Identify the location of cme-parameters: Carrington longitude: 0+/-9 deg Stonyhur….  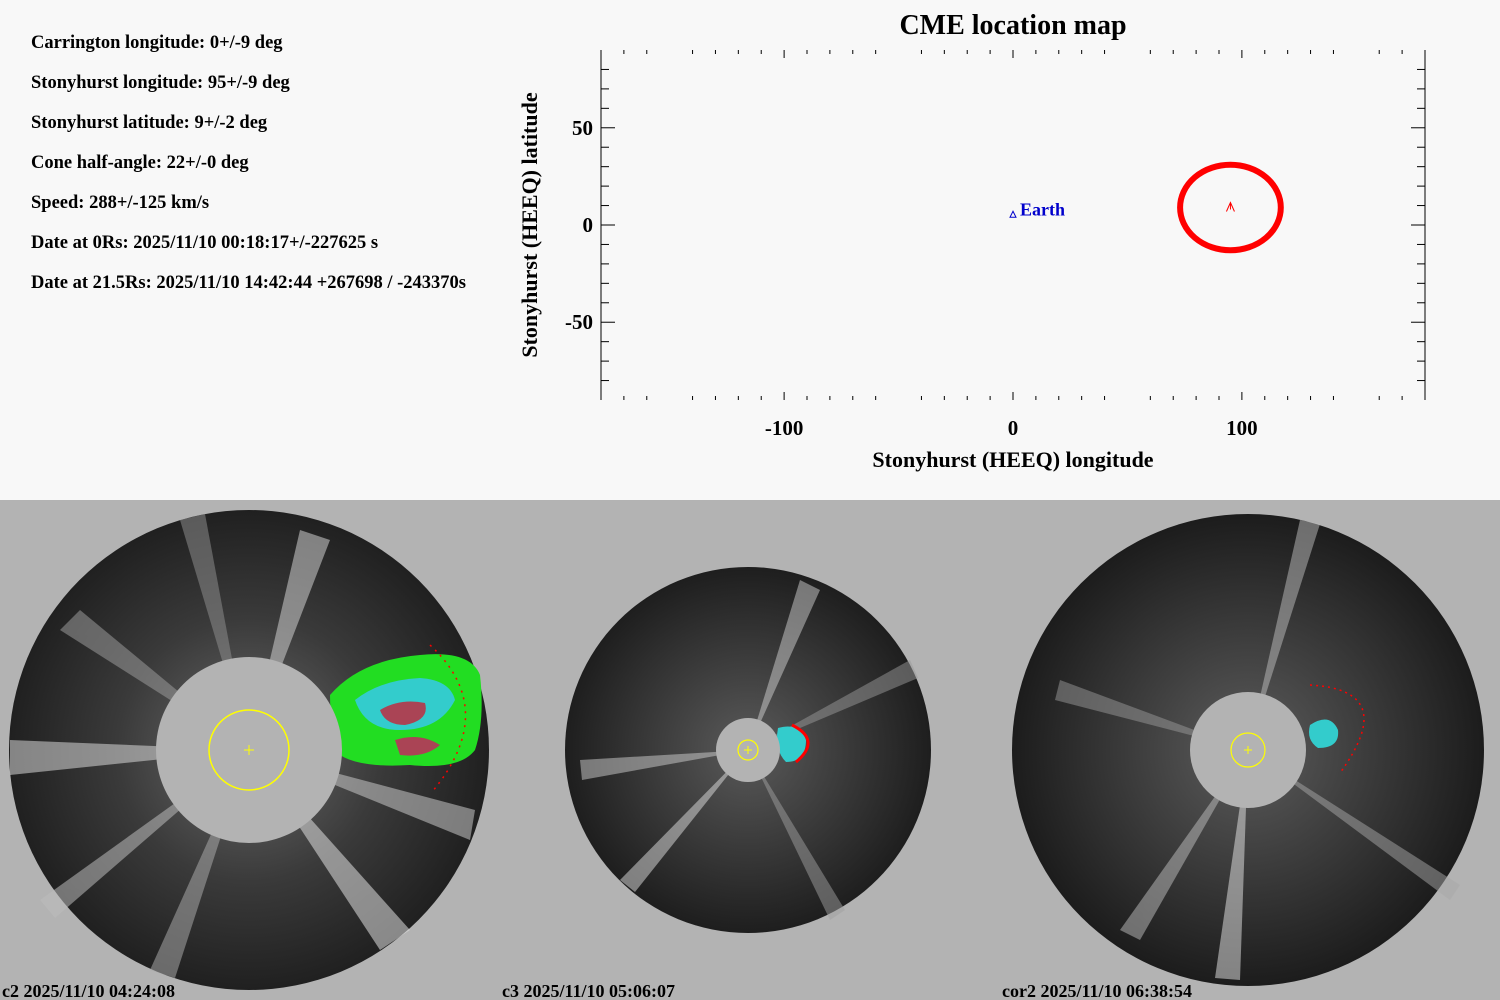
(248, 168).